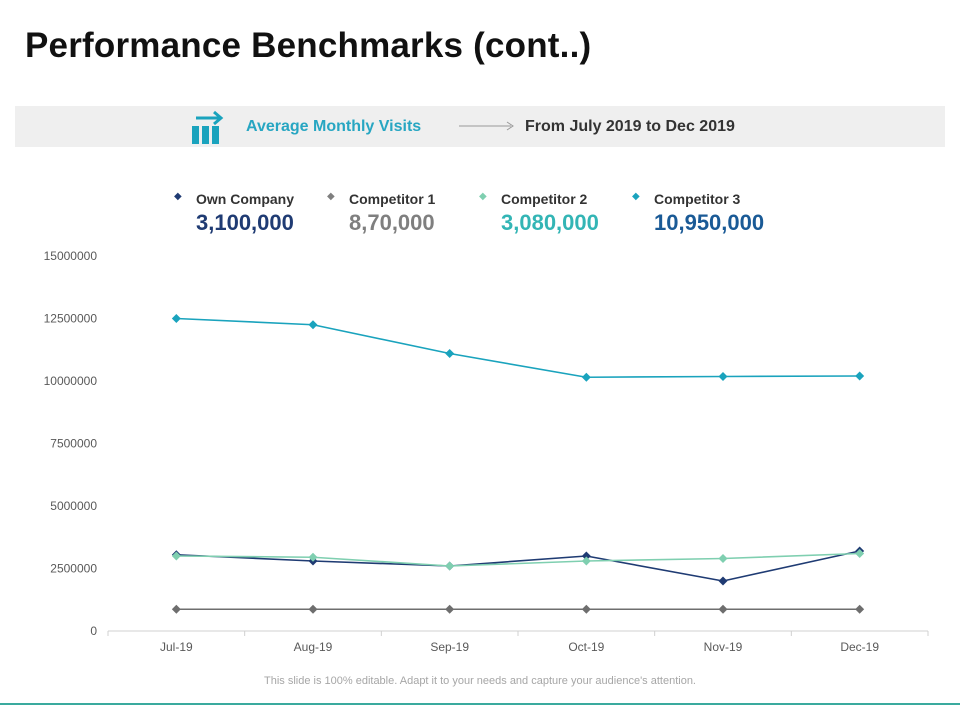  What do you see at coordinates (308, 45) in the screenshot?
I see `page-title: Performance Benchmarks (cont..)` at bounding box center [308, 45].